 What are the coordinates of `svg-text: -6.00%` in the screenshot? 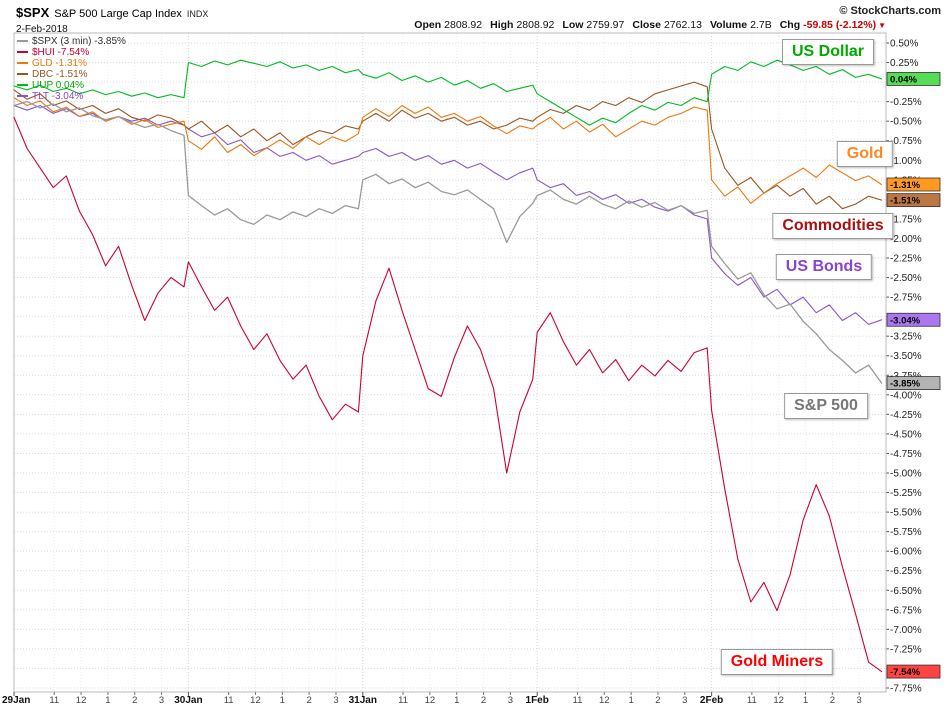 It's located at (906, 552).